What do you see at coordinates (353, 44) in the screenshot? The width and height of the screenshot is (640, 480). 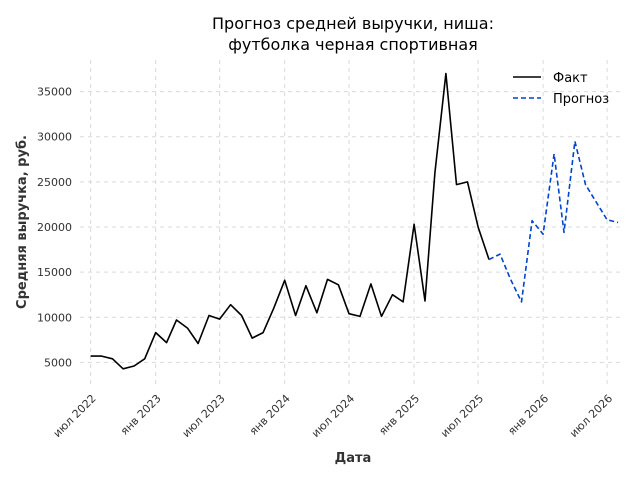 I see `chart-title-line-2: футболка черная спортивная` at bounding box center [353, 44].